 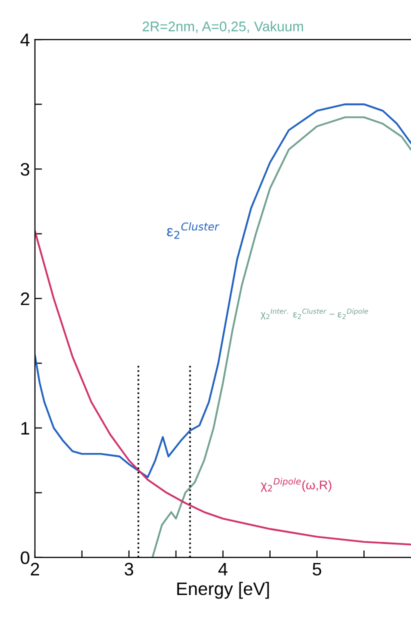 I want to click on x-tick-label: 5, so click(x=317, y=569).